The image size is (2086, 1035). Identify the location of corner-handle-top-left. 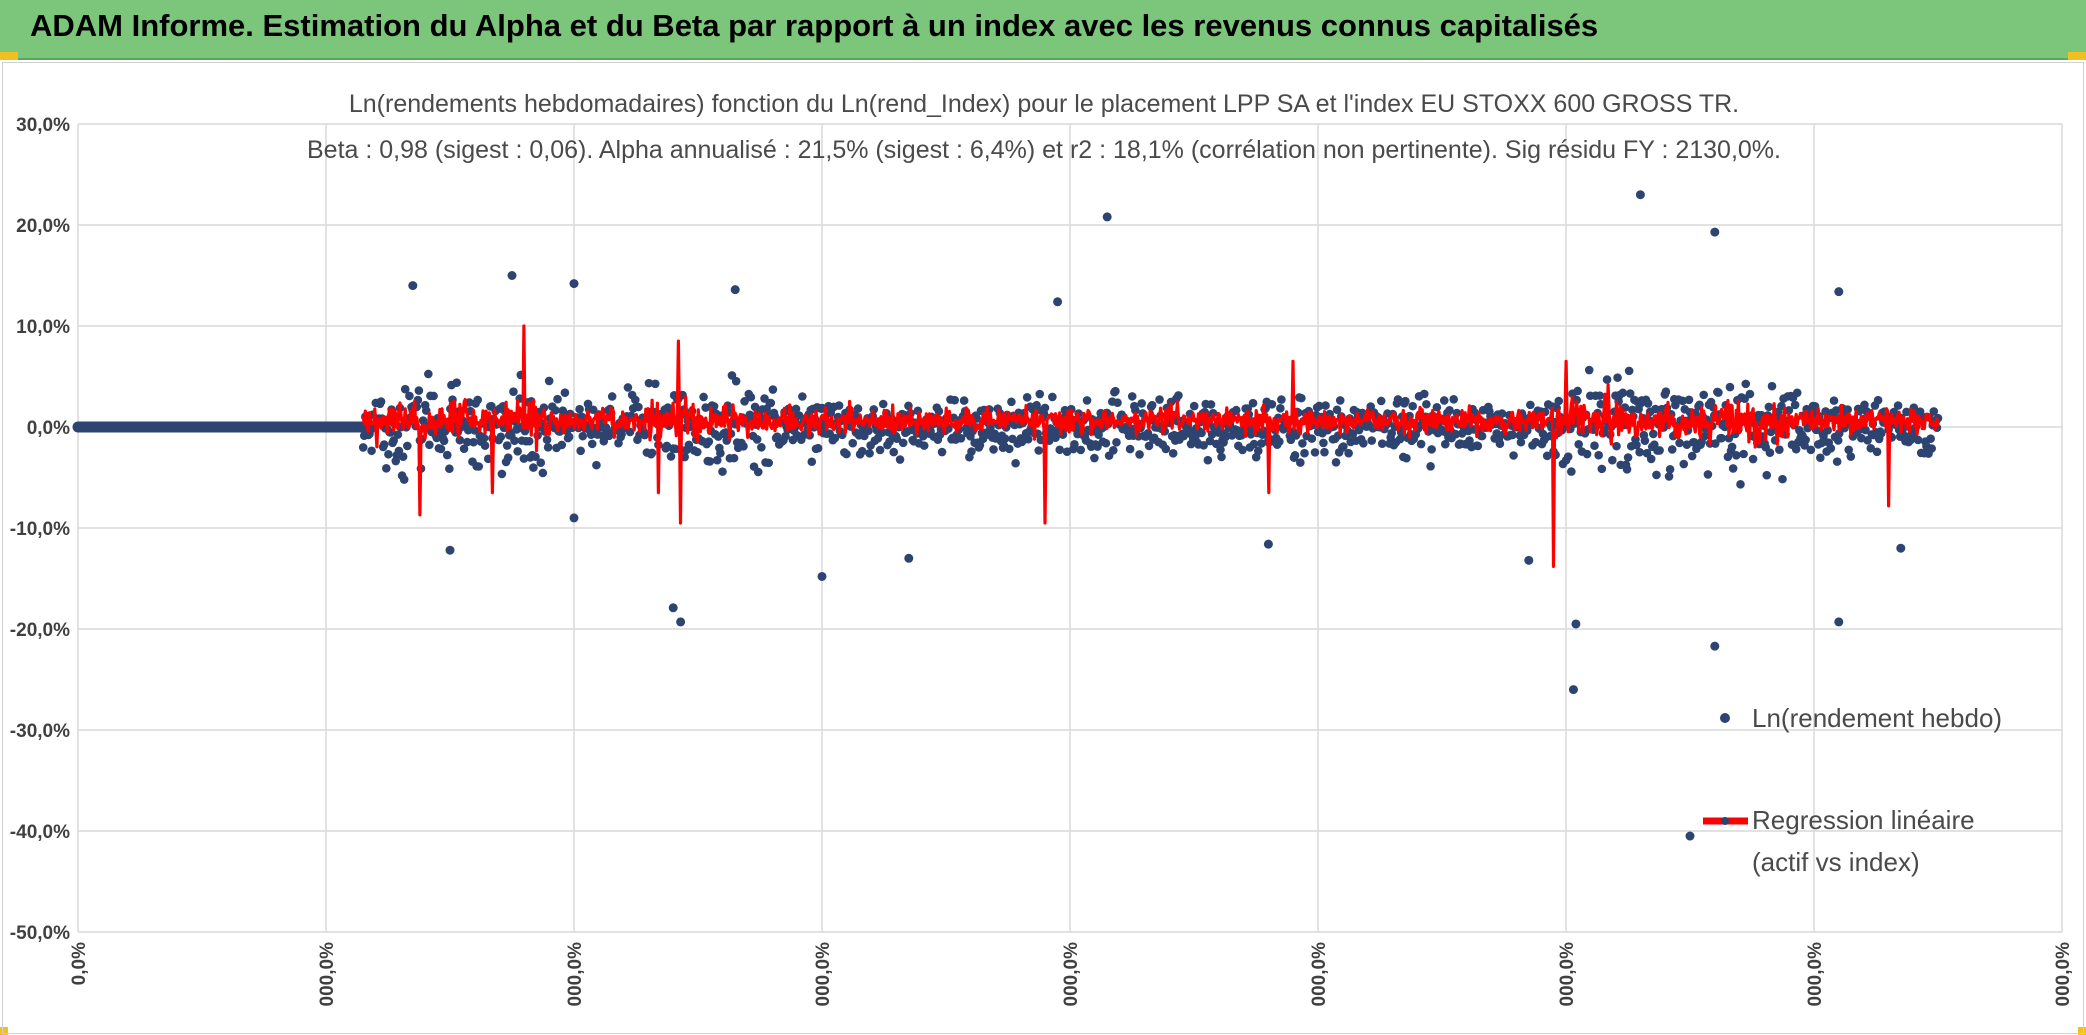
(9, 56).